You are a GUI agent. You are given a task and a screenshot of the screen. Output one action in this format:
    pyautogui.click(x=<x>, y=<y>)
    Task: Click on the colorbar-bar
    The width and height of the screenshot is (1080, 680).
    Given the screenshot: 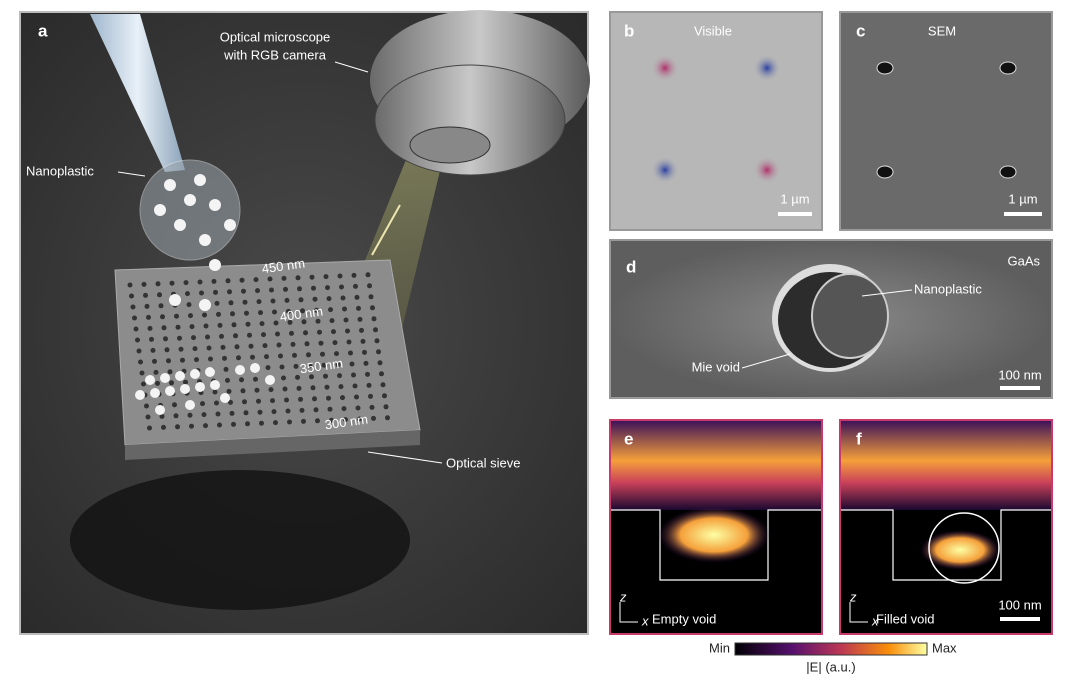 What is the action you would take?
    pyautogui.click(x=831, y=649)
    